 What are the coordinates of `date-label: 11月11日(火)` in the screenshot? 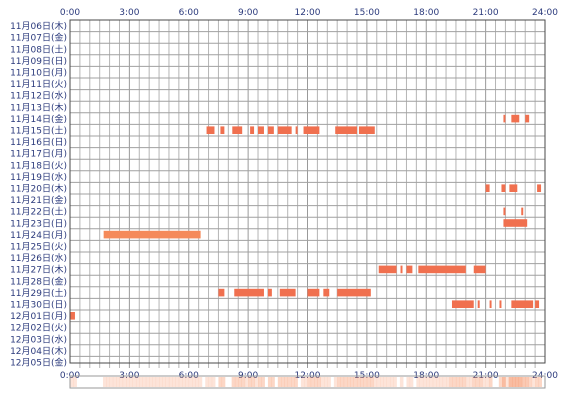 It's located at (38, 84).